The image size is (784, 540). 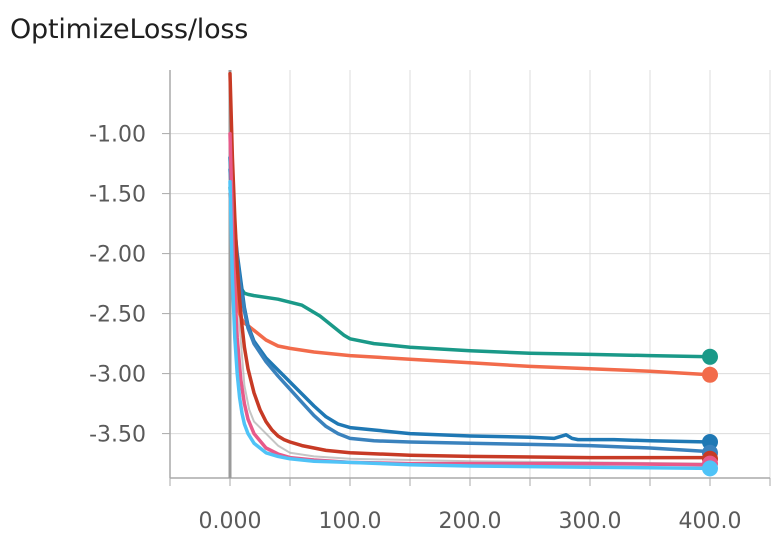 What do you see at coordinates (710, 521) in the screenshot?
I see `x-tick-label: 400.0` at bounding box center [710, 521].